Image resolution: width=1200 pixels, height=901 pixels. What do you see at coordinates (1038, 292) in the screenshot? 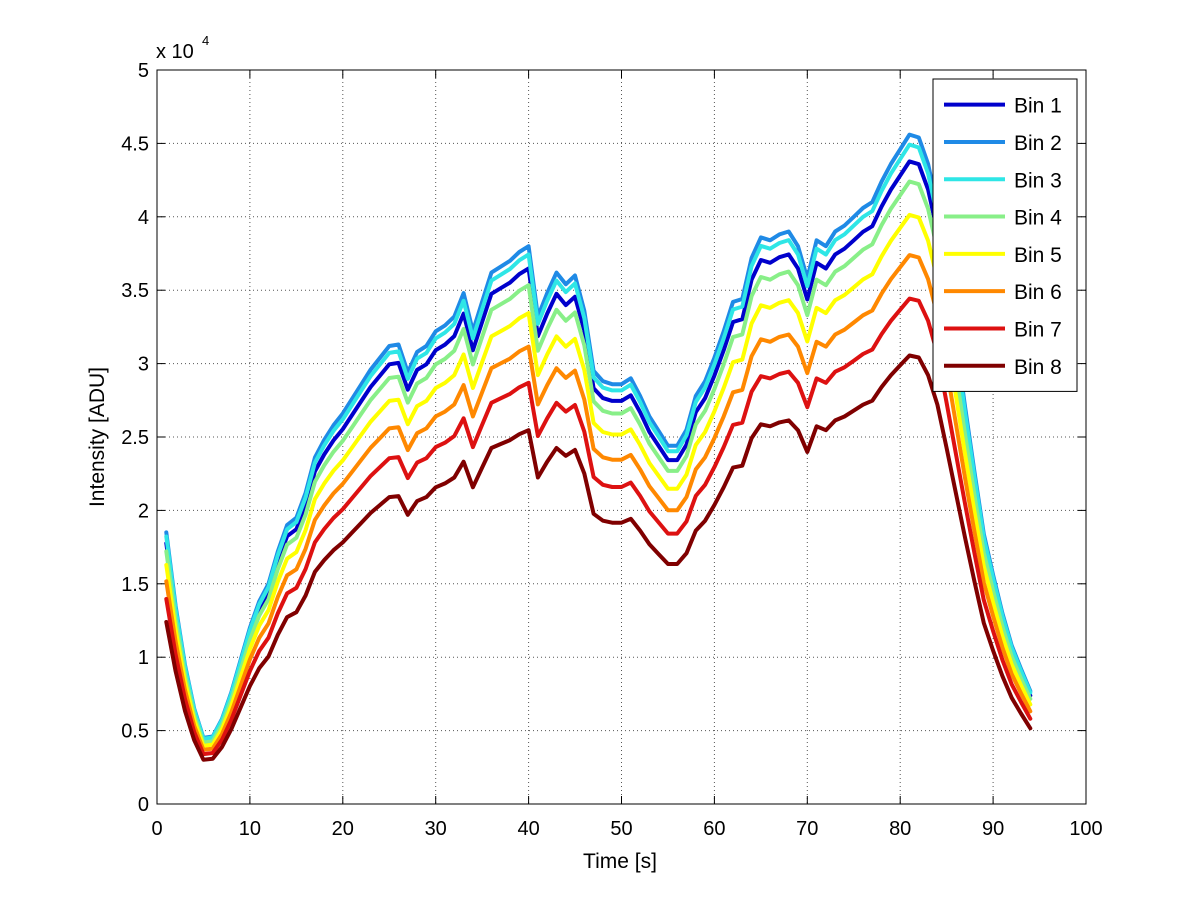
I see `legend-label: Bin 6` at bounding box center [1038, 292].